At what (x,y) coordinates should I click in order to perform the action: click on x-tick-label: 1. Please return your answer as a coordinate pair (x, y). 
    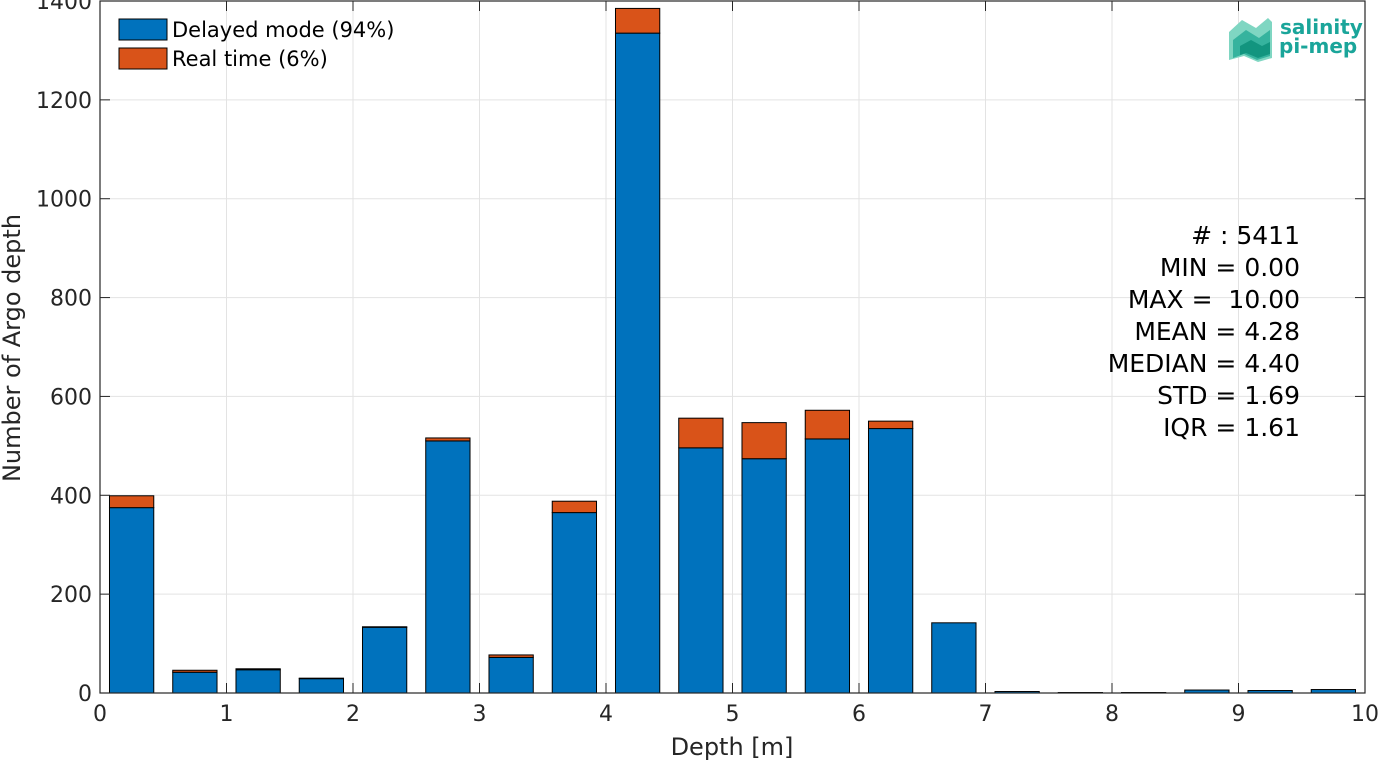
    Looking at the image, I should click on (227, 714).